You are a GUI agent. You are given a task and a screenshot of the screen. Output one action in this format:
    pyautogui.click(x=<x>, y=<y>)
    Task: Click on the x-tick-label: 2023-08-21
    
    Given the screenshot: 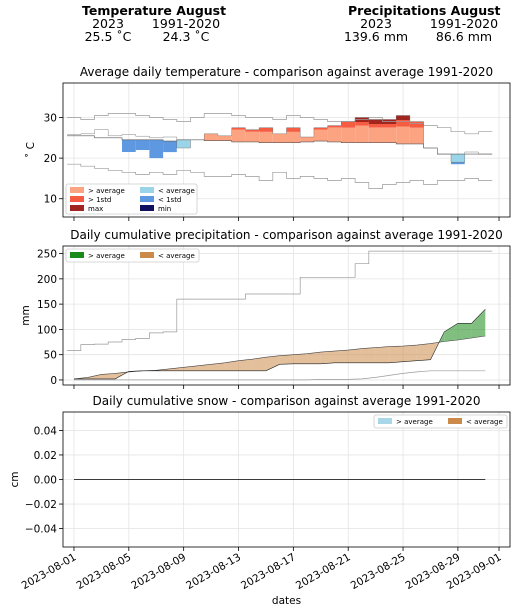 What is the action you would take?
    pyautogui.click(x=323, y=571)
    